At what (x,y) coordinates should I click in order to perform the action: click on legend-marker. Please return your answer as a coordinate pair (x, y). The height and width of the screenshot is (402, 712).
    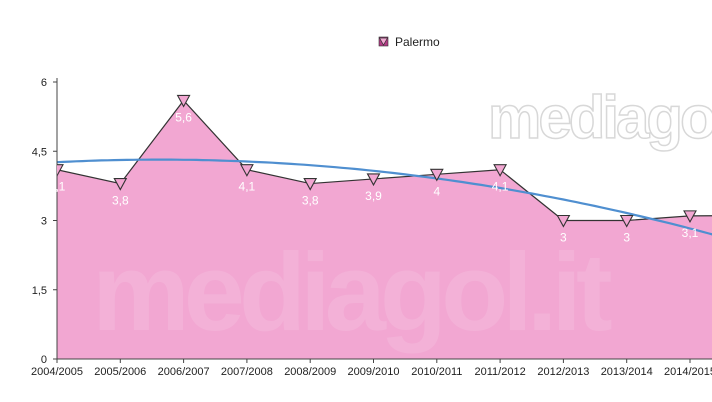
    Looking at the image, I should click on (383, 41).